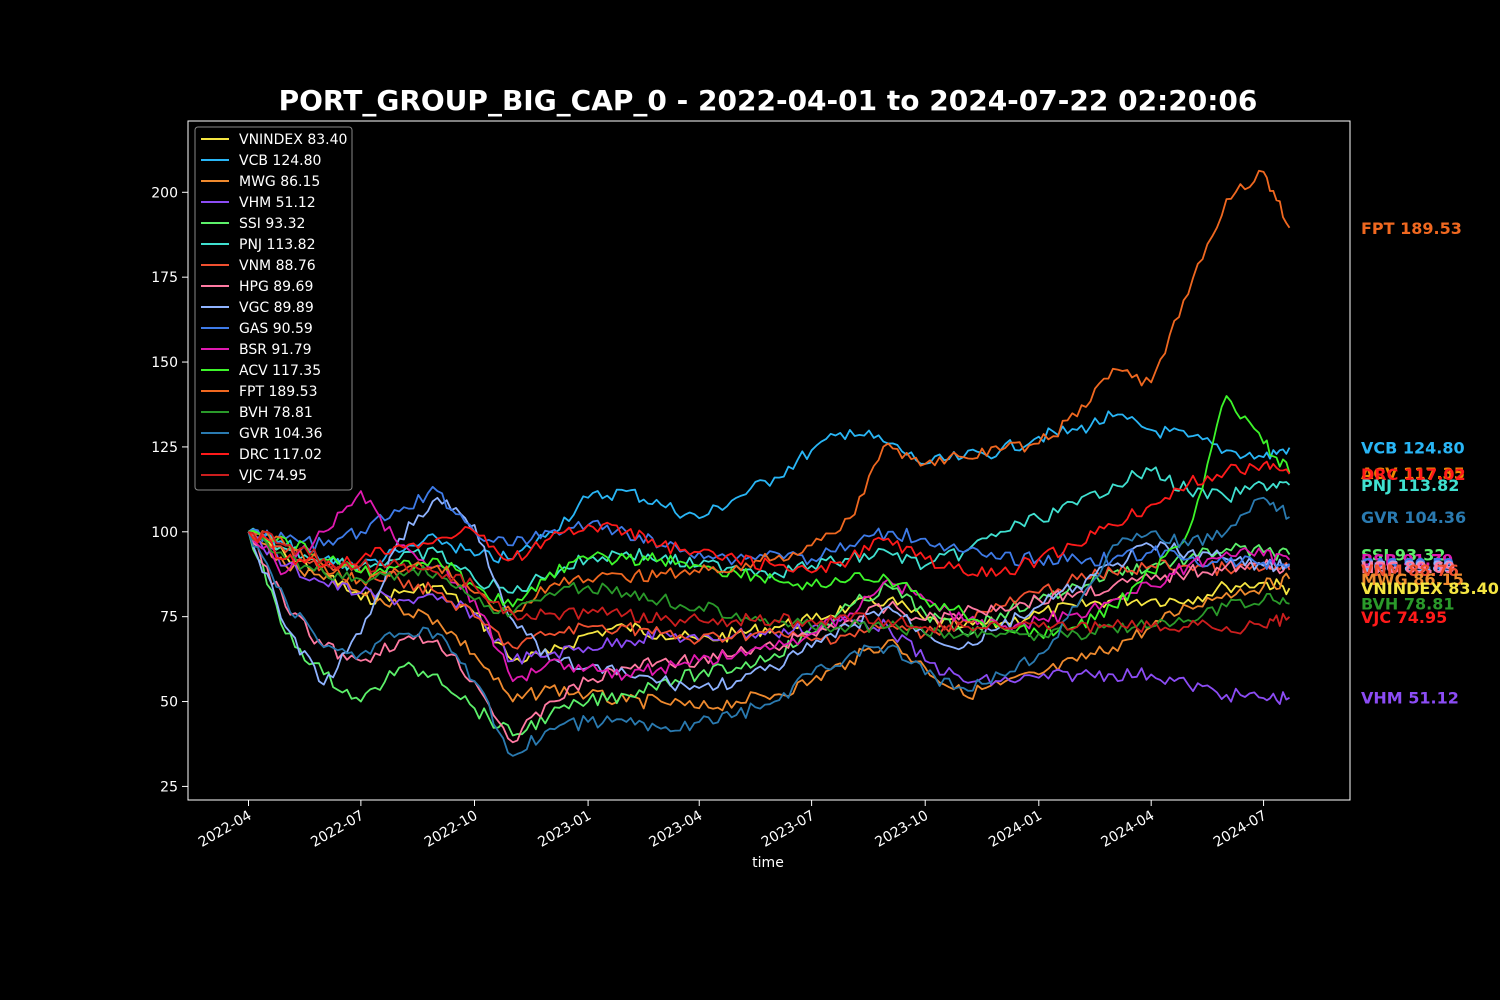 The height and width of the screenshot is (1000, 1500). Describe the element at coordinates (164, 363) in the screenshot. I see `y-tick-label: 150` at that location.